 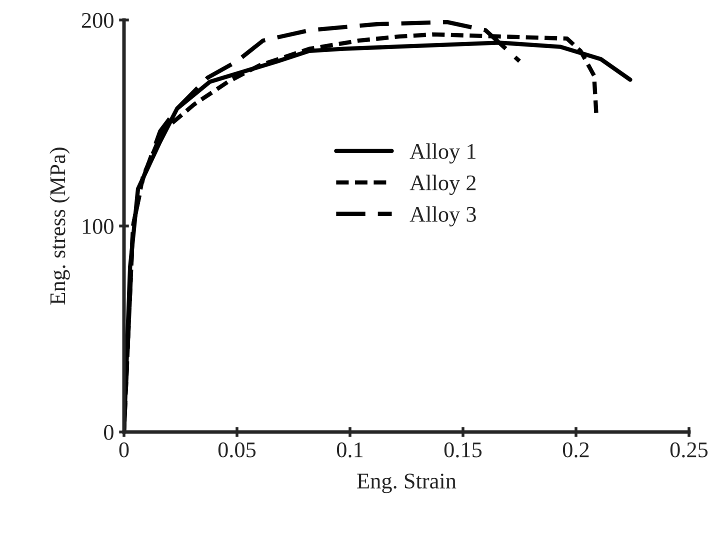 I want to click on x-axis-title: Eng. Strain, so click(x=406, y=484).